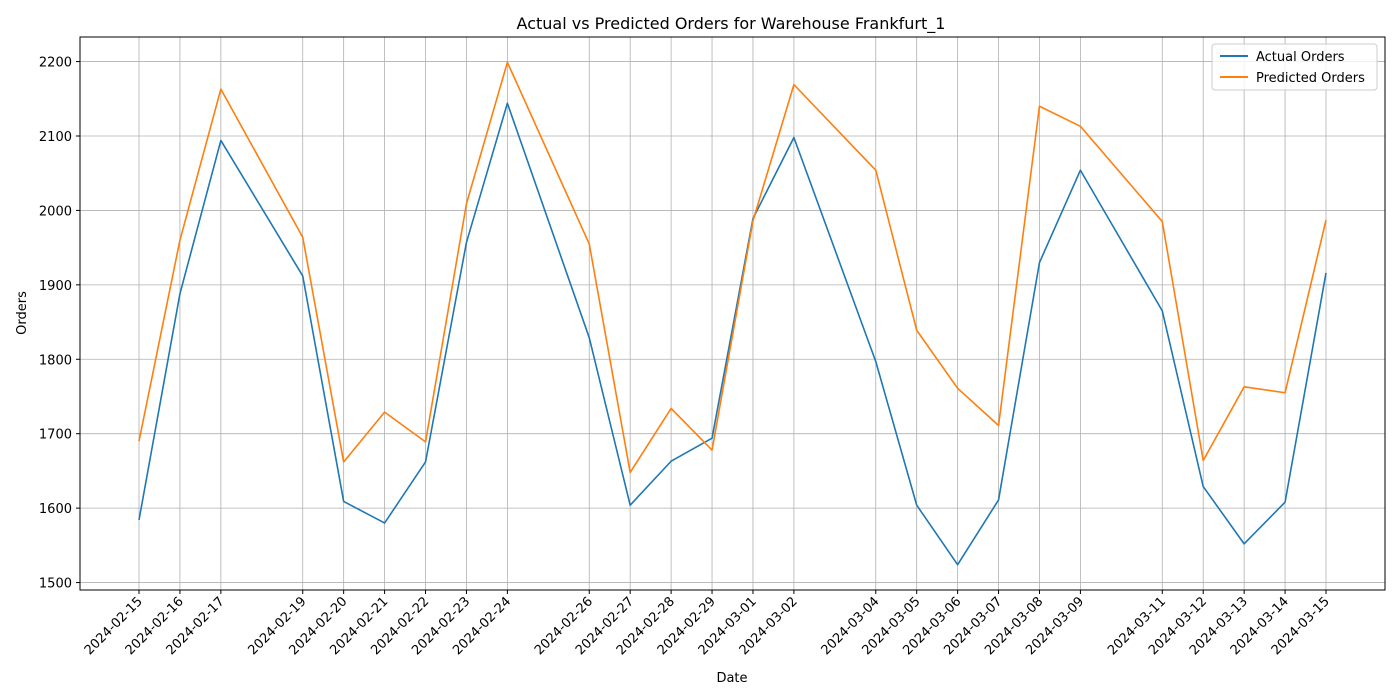  I want to click on x-axis-label: Date, so click(731, 678).